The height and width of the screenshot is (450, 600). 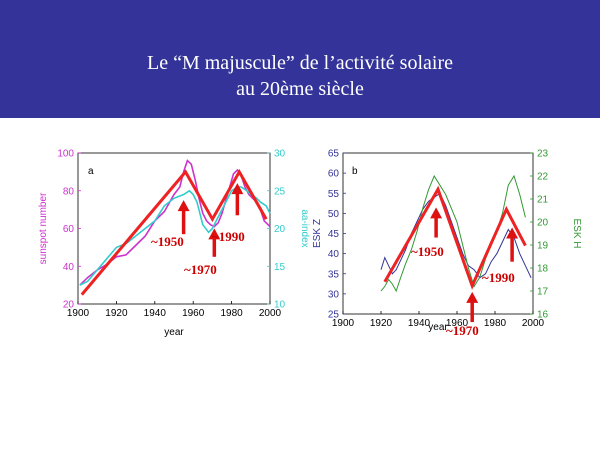 What do you see at coordinates (334, 274) in the screenshot?
I see `left-tick-label: 35` at bounding box center [334, 274].